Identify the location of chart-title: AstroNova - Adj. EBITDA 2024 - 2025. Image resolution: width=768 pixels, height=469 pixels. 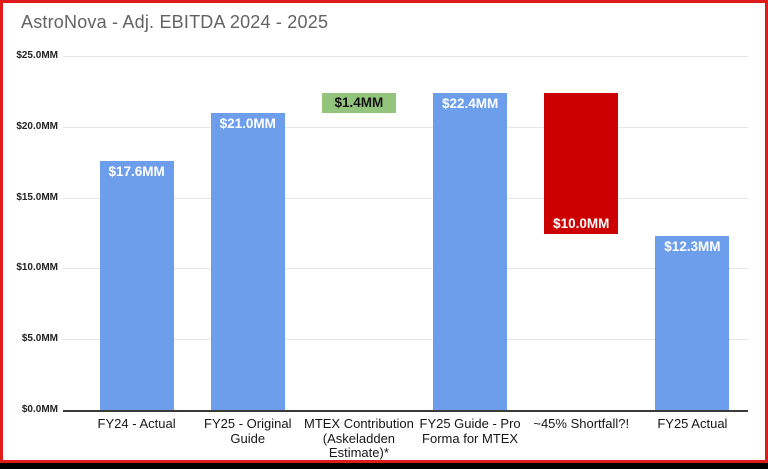
(175, 22).